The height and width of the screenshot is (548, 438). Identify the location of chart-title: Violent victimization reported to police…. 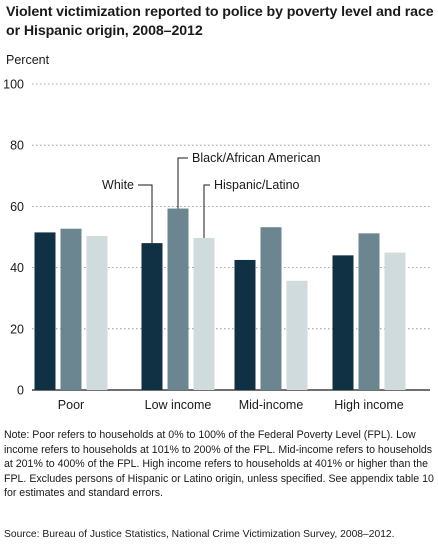
(220, 21).